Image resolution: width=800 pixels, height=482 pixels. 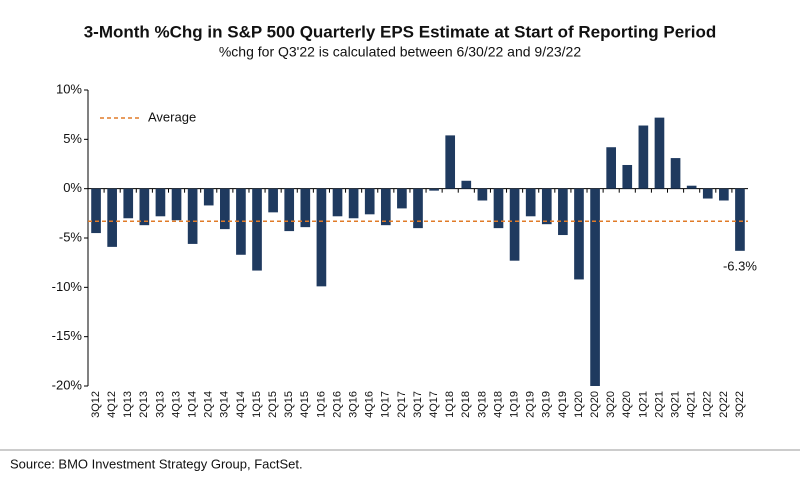 I want to click on data-label: -6.3%, so click(x=740, y=265).